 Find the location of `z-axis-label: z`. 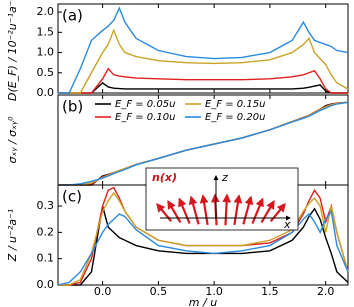

z-axis-label: z is located at coordinates (224, 177).